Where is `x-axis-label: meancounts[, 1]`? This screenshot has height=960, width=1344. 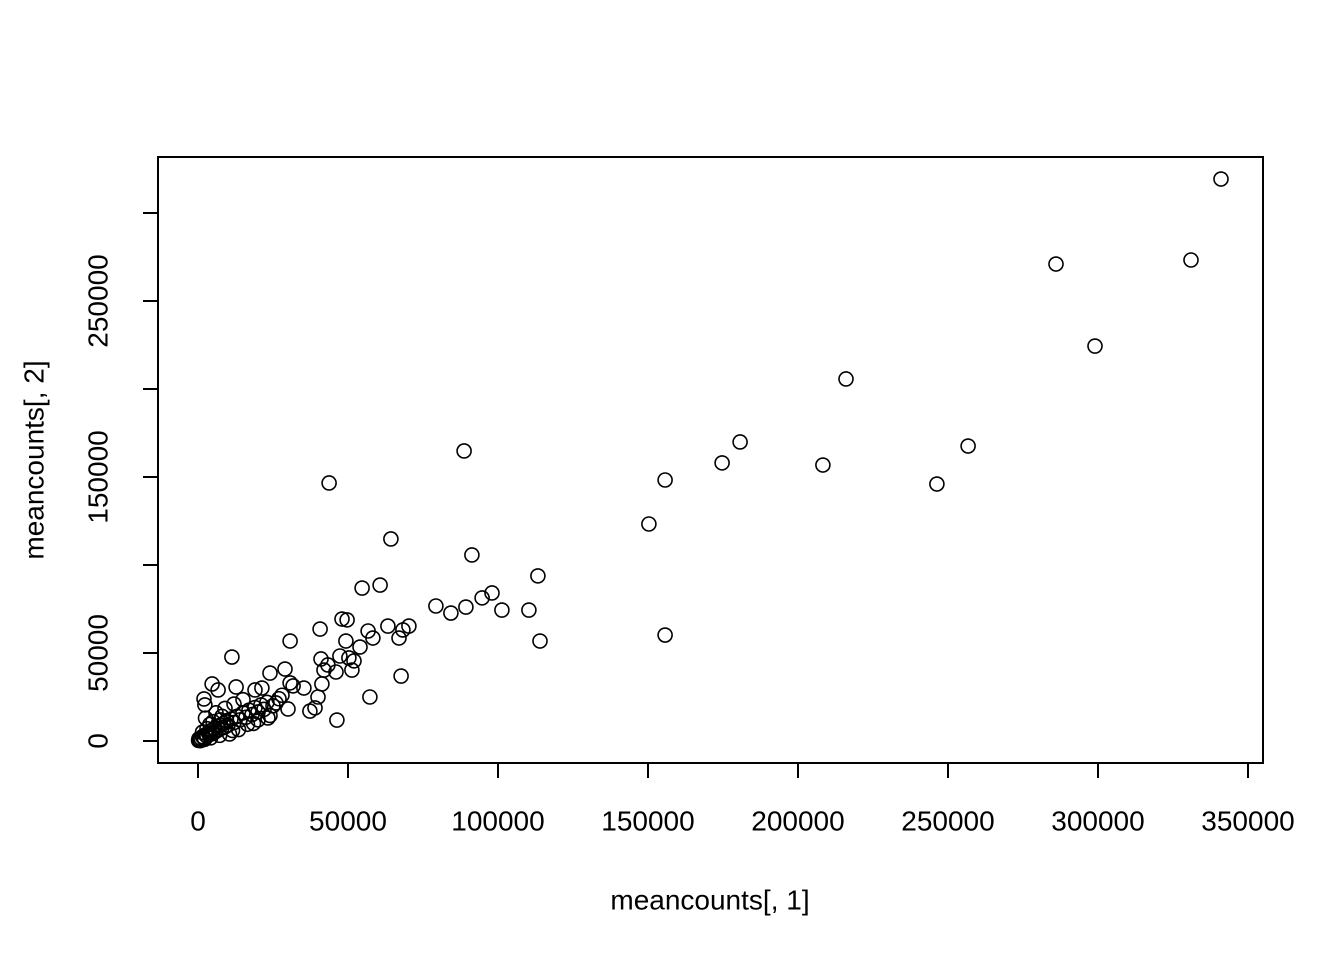 x-axis-label: meancounts[, 1] is located at coordinates (709, 899).